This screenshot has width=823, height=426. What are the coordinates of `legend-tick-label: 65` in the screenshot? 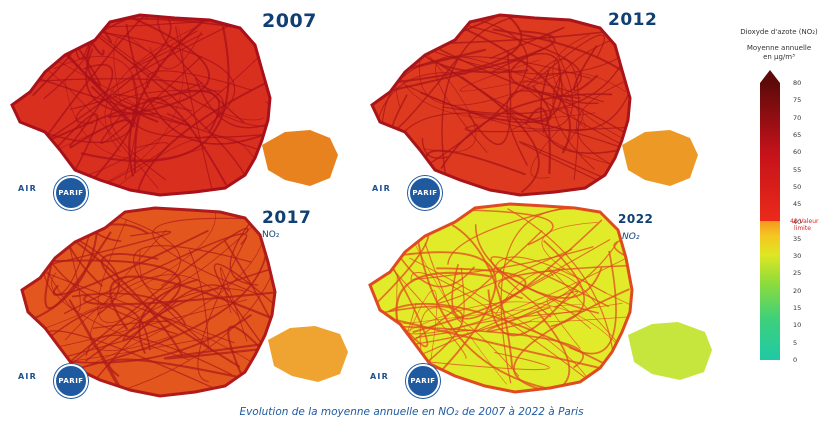 It's located at (797, 134).